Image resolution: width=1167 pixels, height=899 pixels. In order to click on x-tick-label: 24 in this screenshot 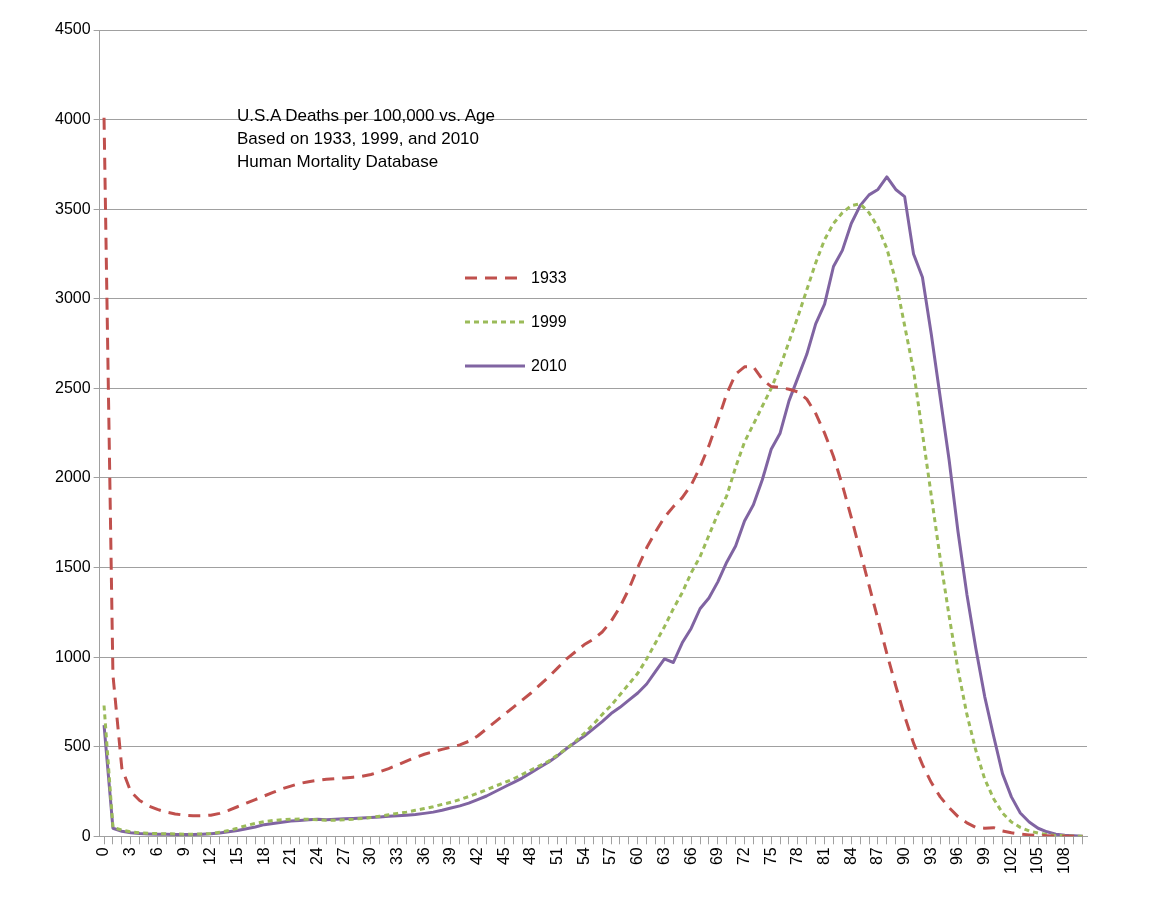, I will do `click(316, 856)`.